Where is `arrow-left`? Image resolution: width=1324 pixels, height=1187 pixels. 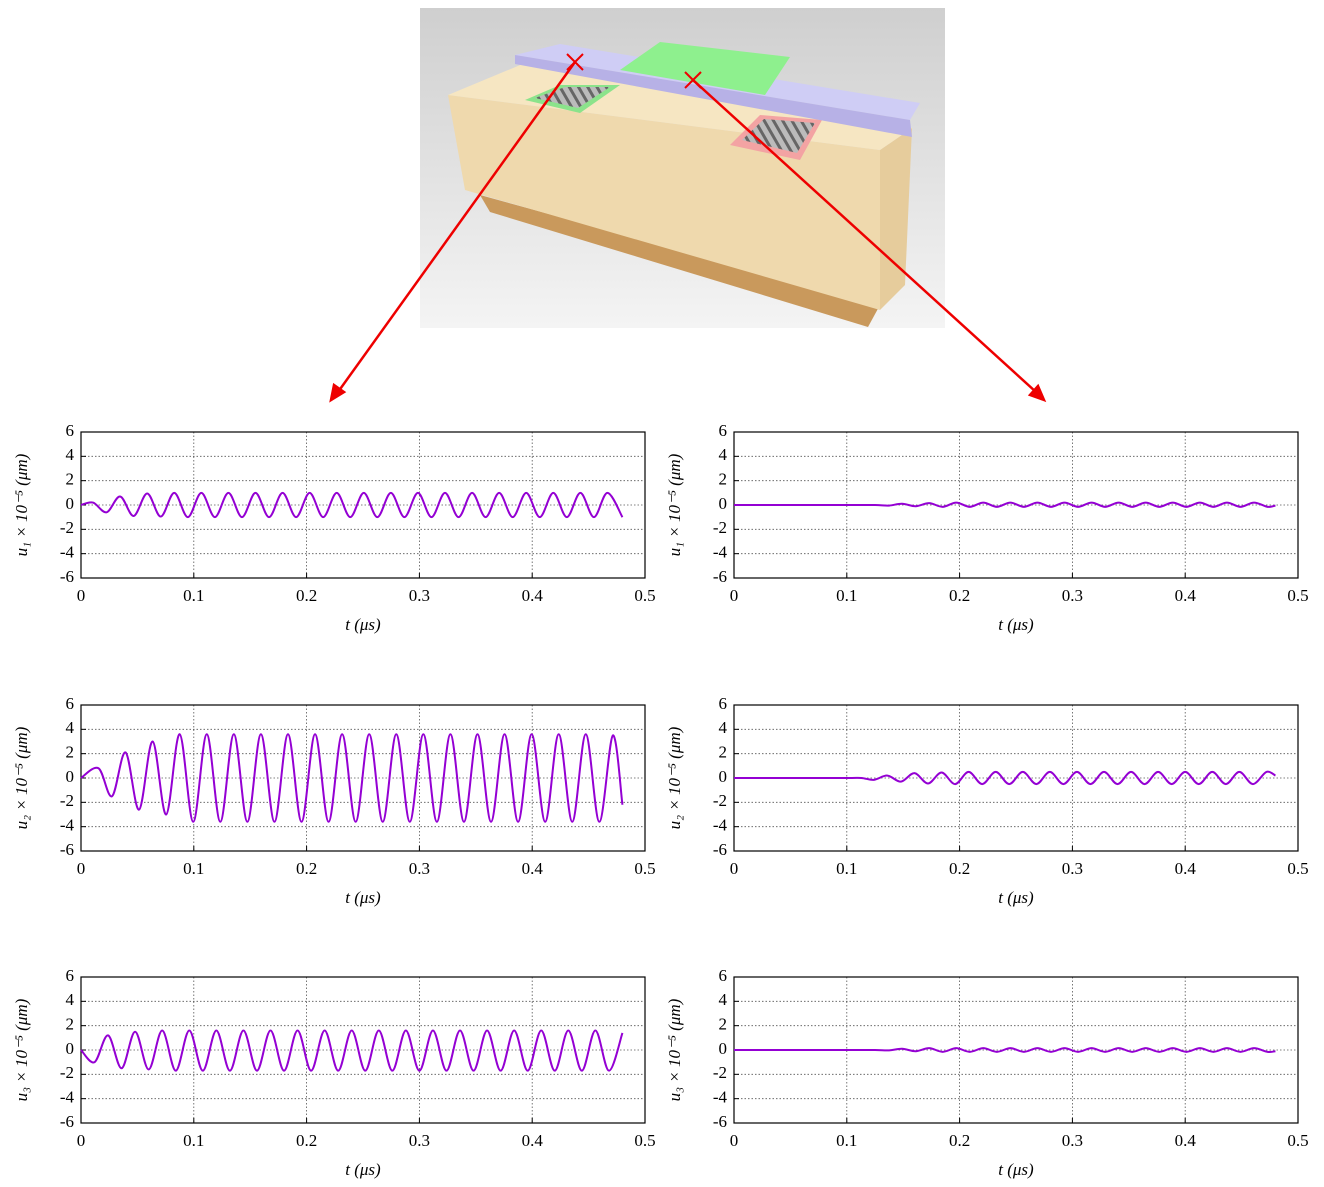
arrow-left is located at coordinates (456, 227).